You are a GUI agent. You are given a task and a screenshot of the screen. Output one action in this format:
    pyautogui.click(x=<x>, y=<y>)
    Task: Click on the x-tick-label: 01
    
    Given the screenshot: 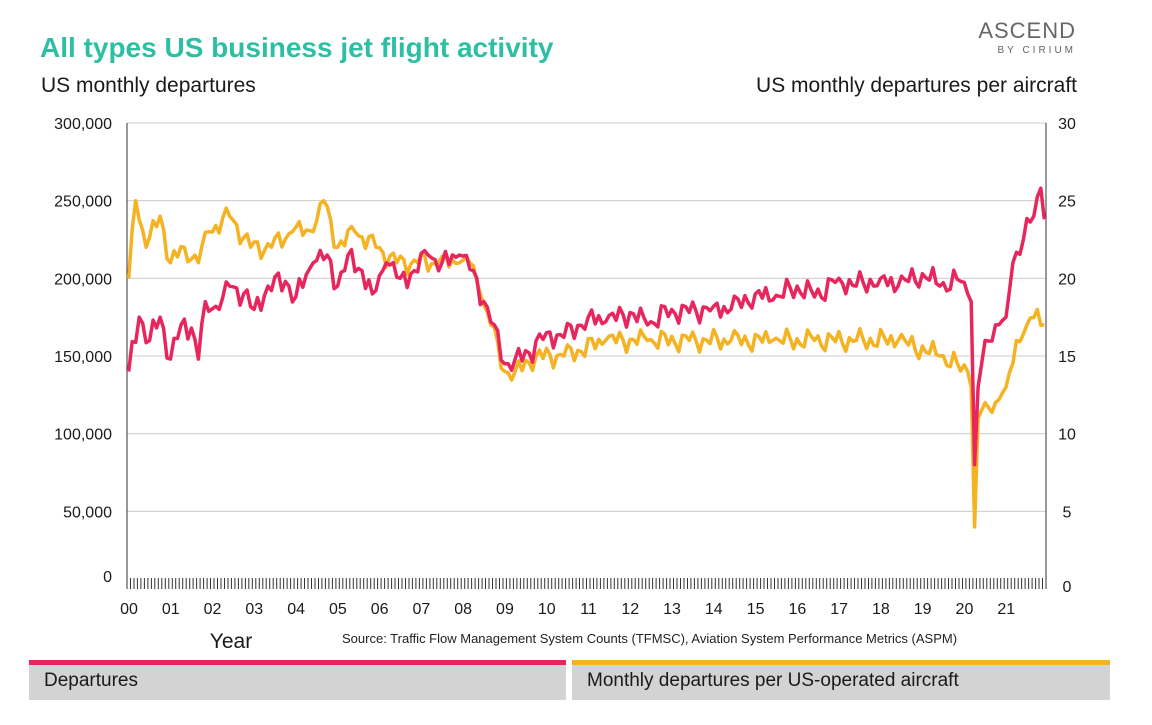 What is the action you would take?
    pyautogui.click(x=171, y=609)
    